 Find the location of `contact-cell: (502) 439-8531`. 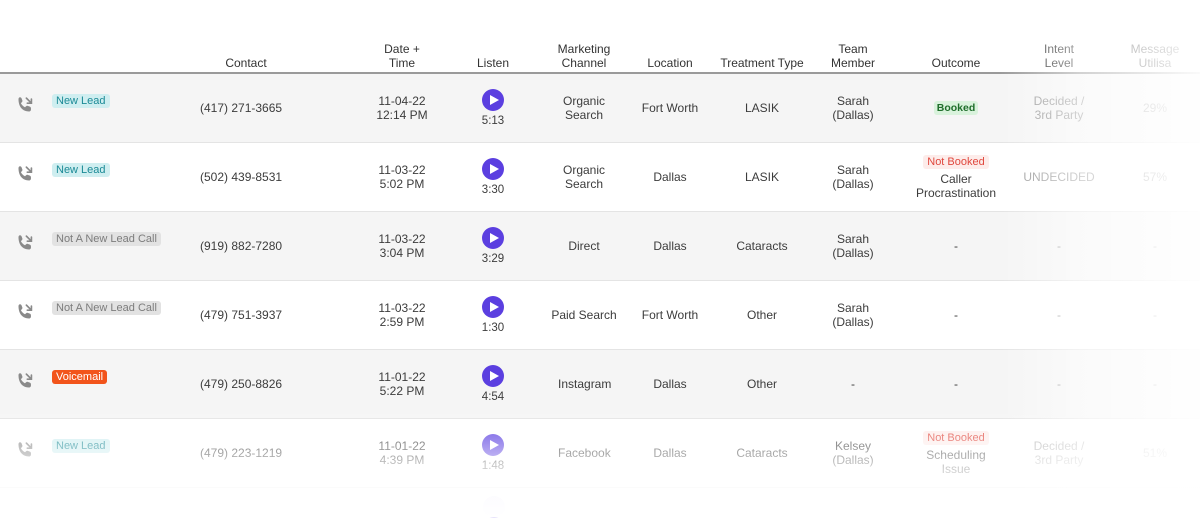

contact-cell: (502) 439-8531 is located at coordinates (256, 177).